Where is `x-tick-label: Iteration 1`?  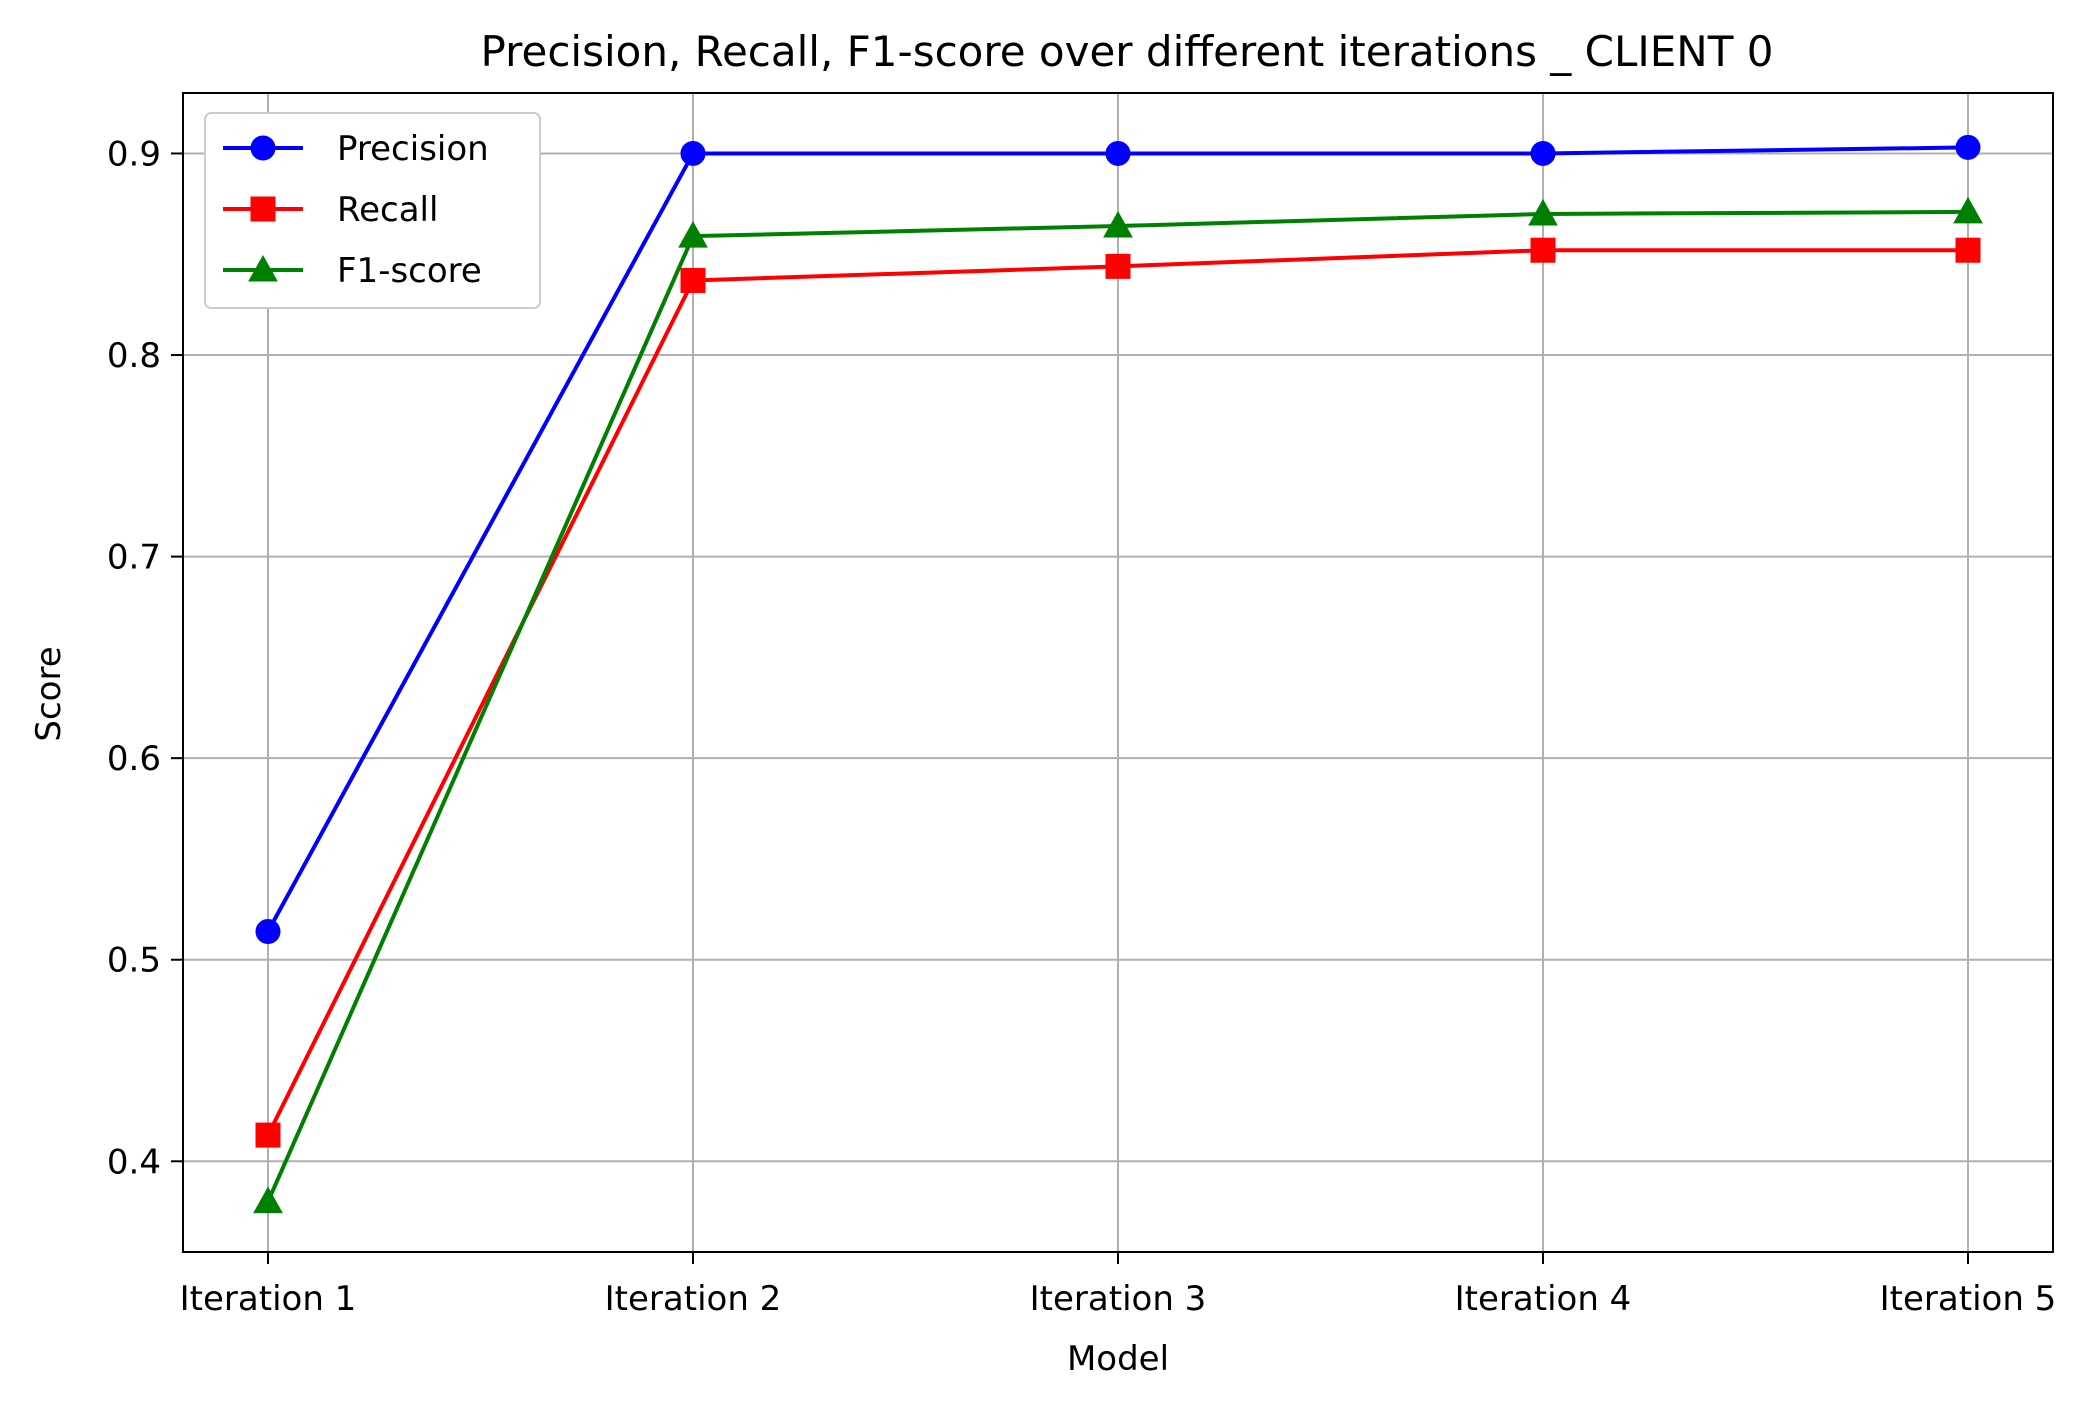 x-tick-label: Iteration 1 is located at coordinates (268, 1299).